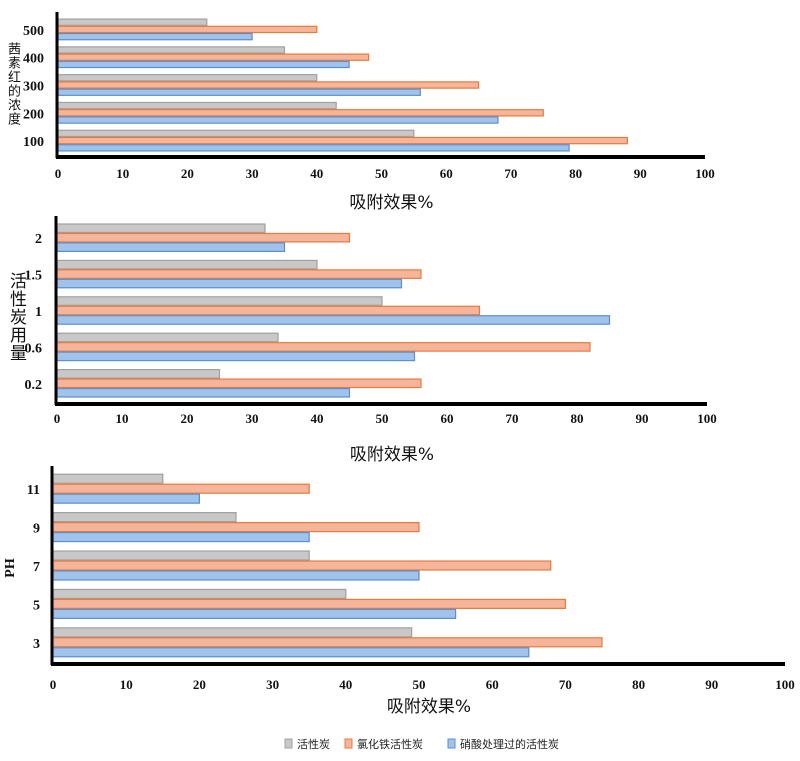 This screenshot has height=761, width=800. Describe the element at coordinates (33, 87) in the screenshot. I see `category-label: 300` at that location.